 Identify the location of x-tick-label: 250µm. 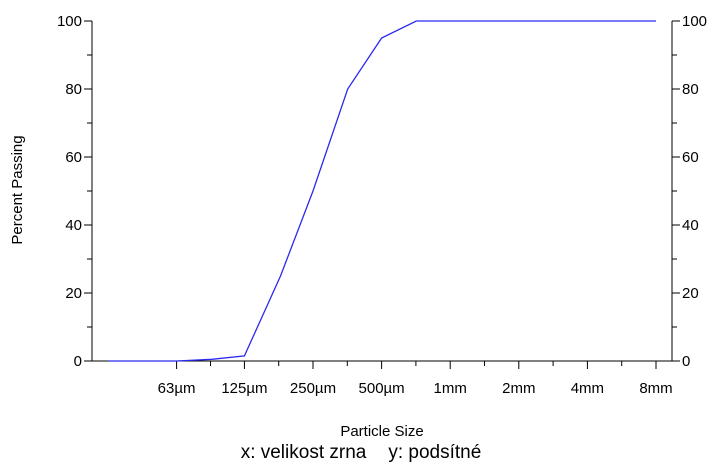
(313, 388).